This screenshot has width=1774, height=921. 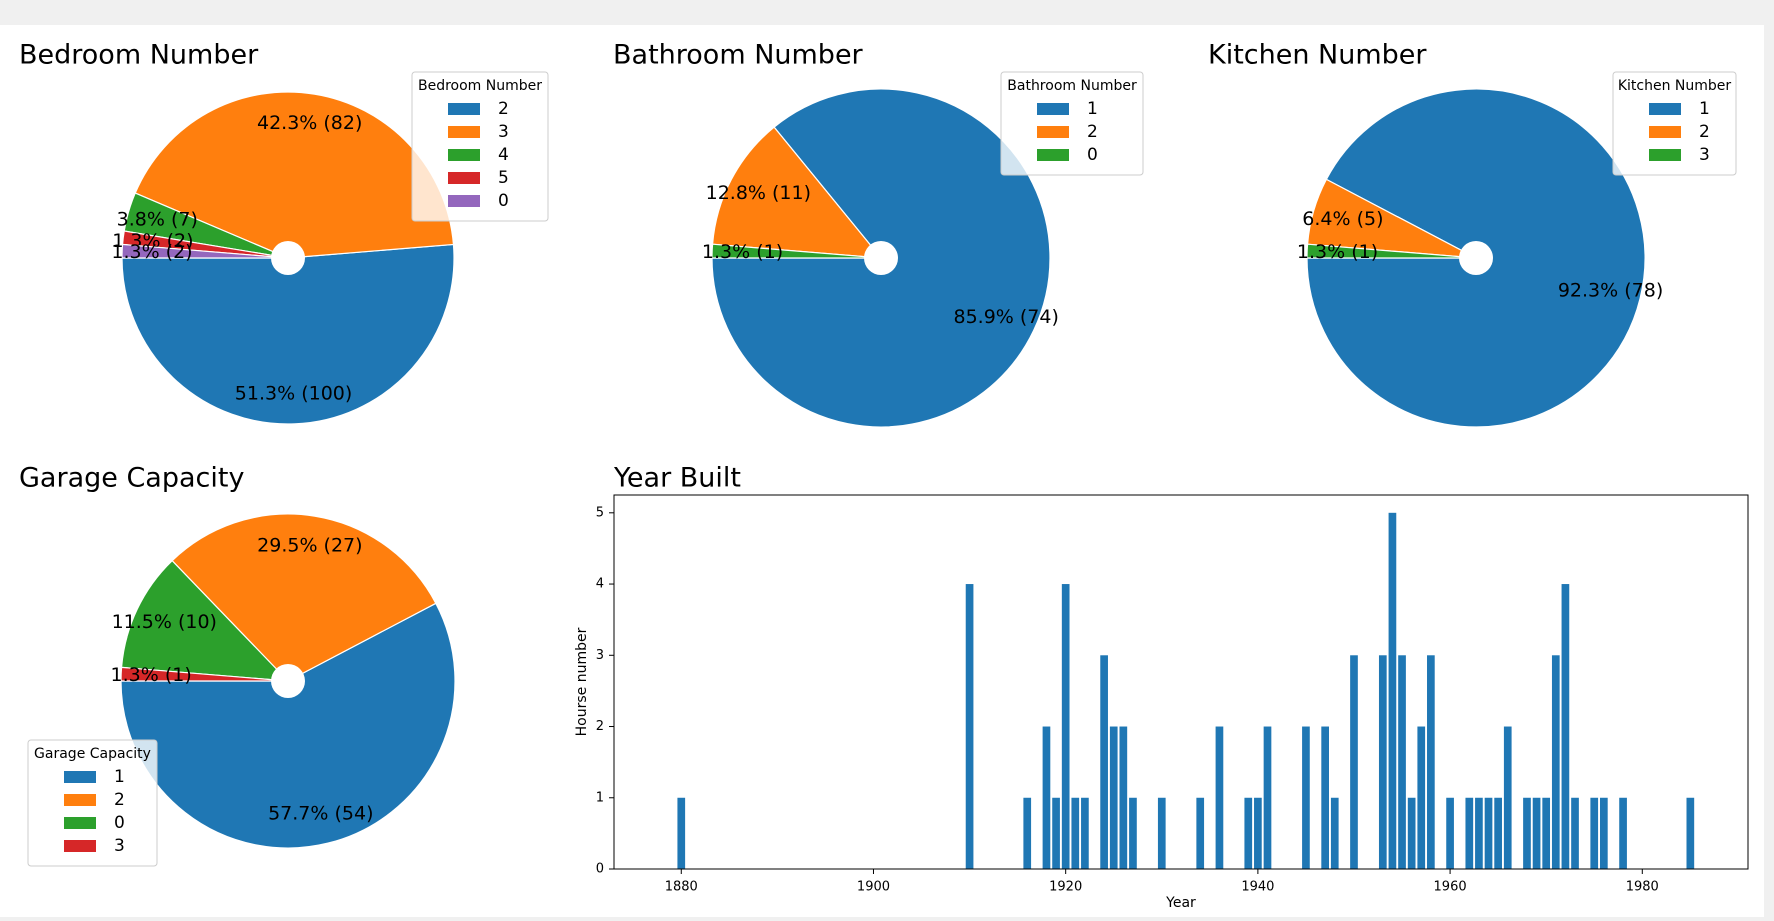 What do you see at coordinates (1392, 690) in the screenshot?
I see `bar-1954` at bounding box center [1392, 690].